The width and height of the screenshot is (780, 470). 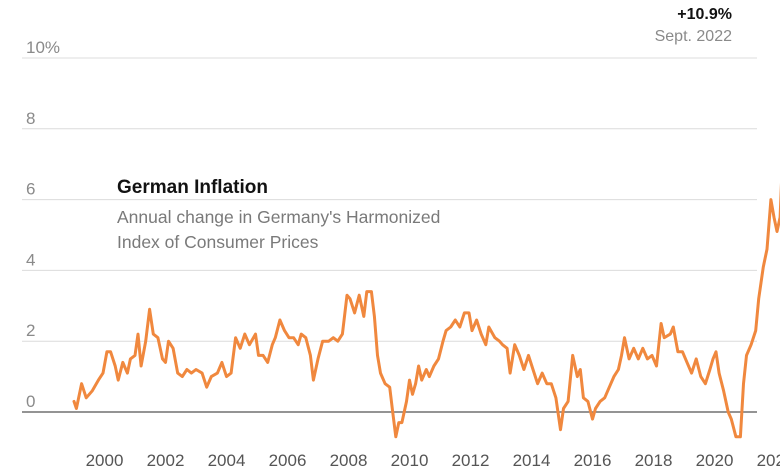 What do you see at coordinates (288, 460) in the screenshot?
I see `x-tick-label: 2006` at bounding box center [288, 460].